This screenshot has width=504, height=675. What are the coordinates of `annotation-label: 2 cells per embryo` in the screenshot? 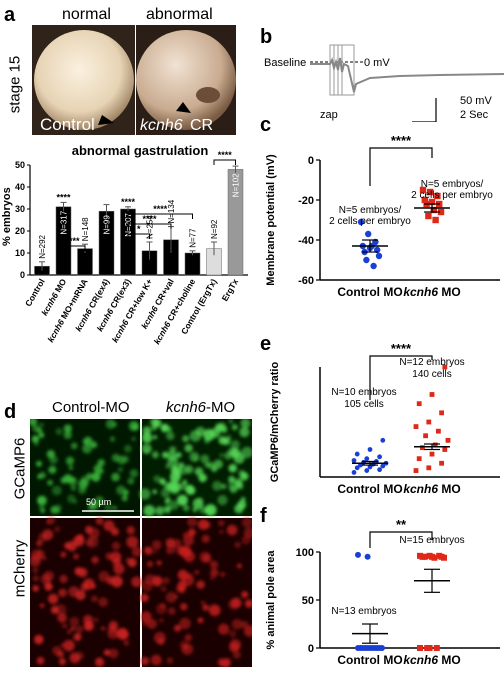 It's located at (370, 221).